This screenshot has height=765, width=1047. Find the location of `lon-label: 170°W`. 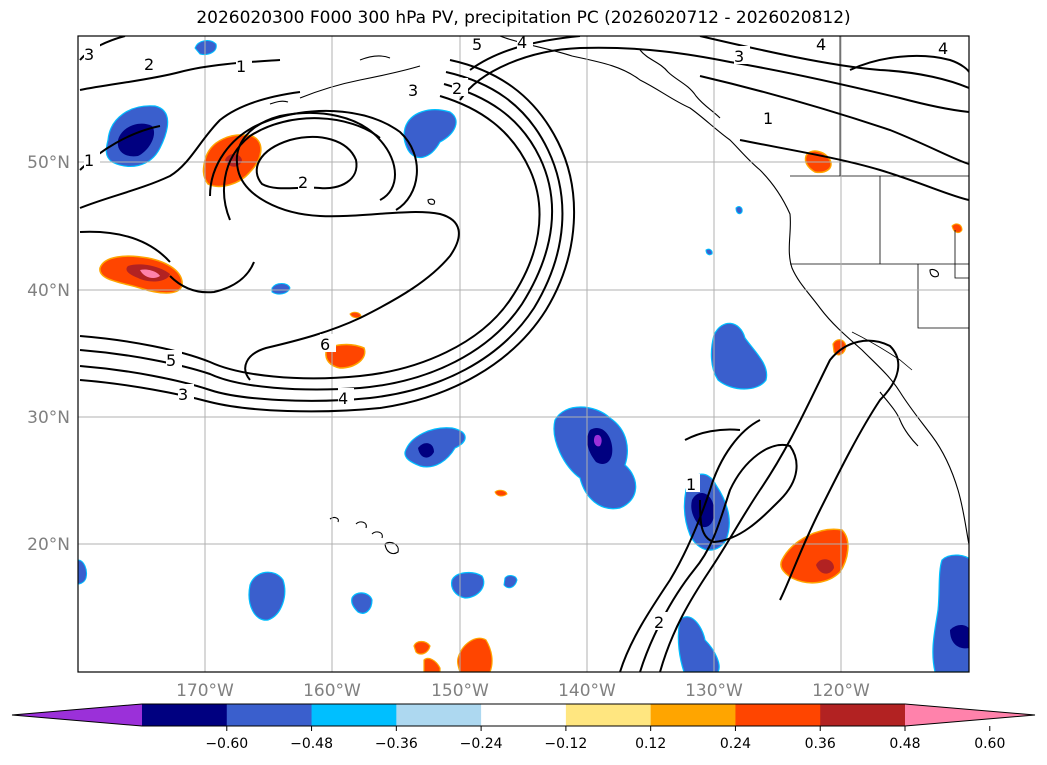

lon-label: 170°W is located at coordinates (205, 691).